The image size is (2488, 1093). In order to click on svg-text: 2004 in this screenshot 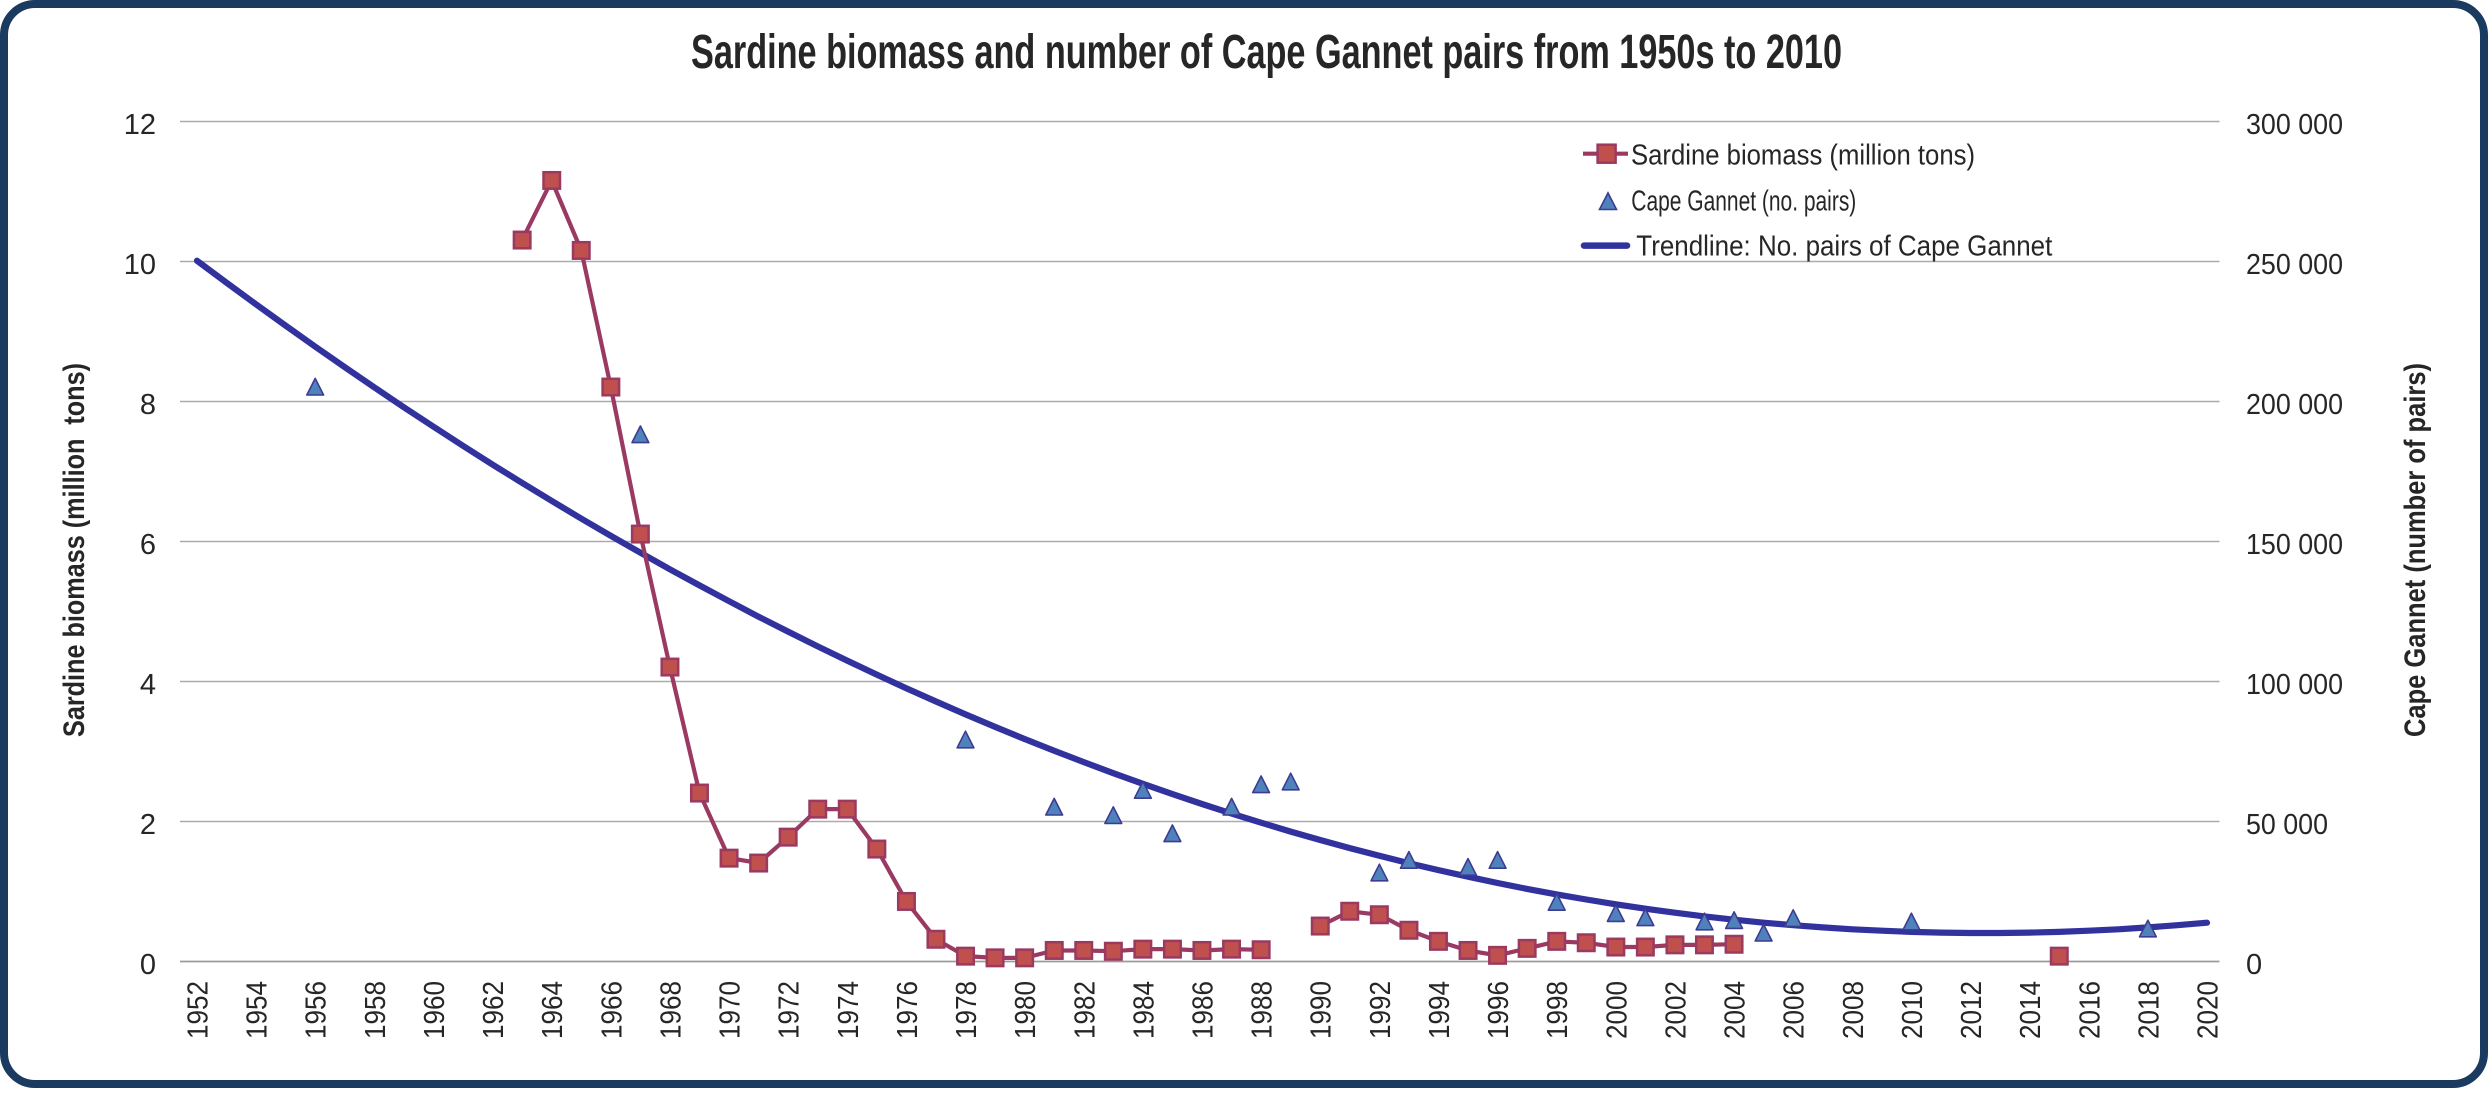, I will do `click(1736, 1010)`.